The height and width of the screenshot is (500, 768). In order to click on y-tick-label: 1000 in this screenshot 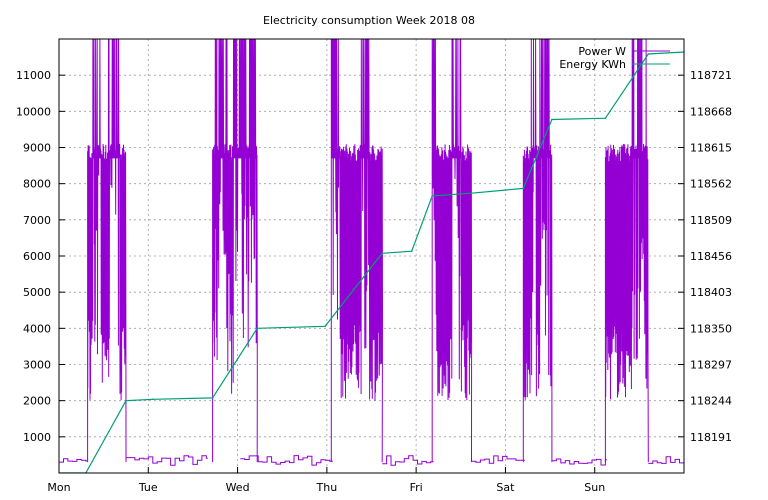, I will do `click(37, 437)`.